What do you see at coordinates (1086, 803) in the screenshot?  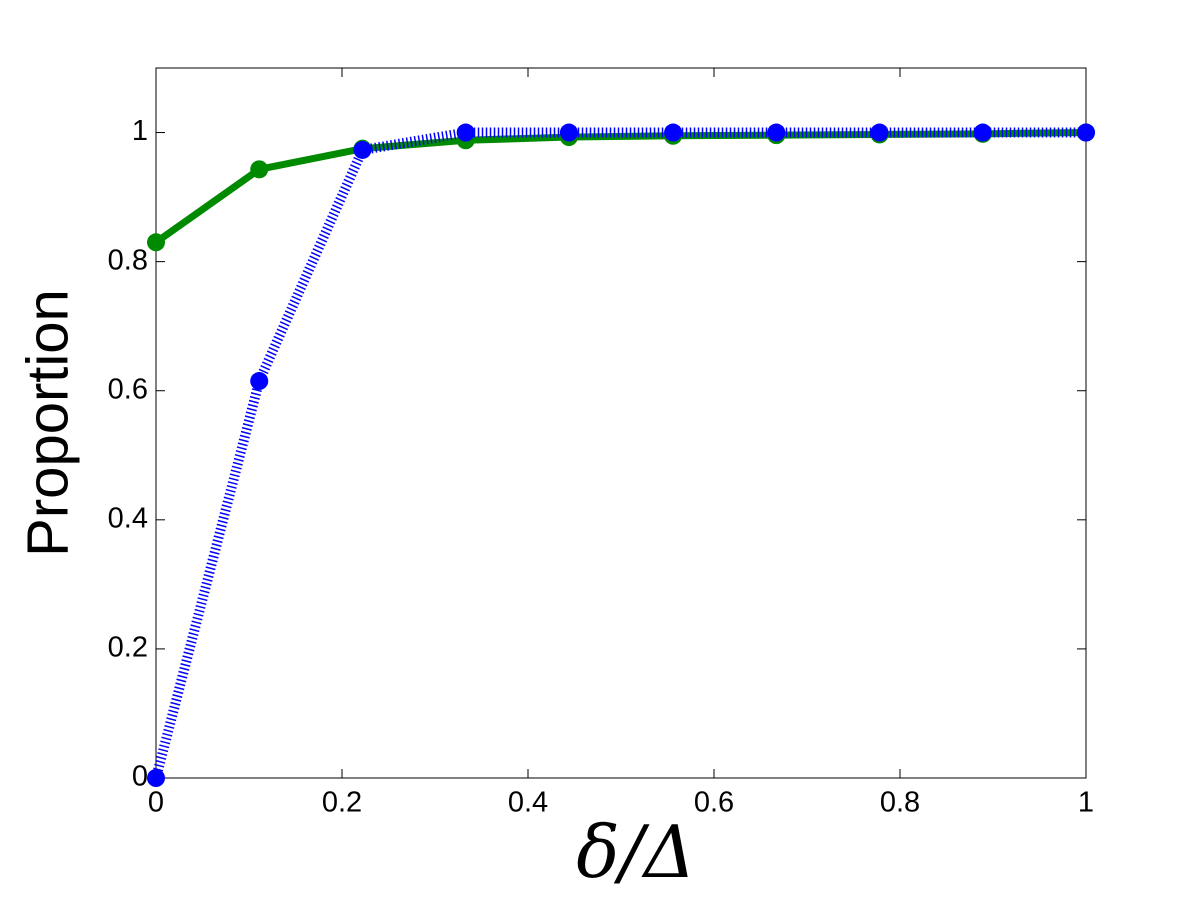 I see `x-tick-label: 1` at bounding box center [1086, 803].